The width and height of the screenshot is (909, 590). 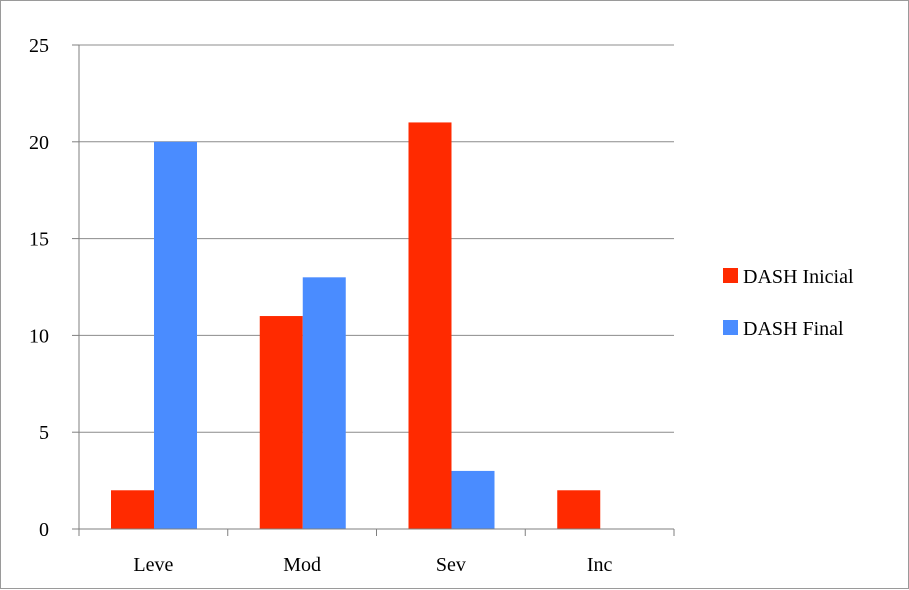 I want to click on x-tick-label: Leve, so click(x=153, y=565).